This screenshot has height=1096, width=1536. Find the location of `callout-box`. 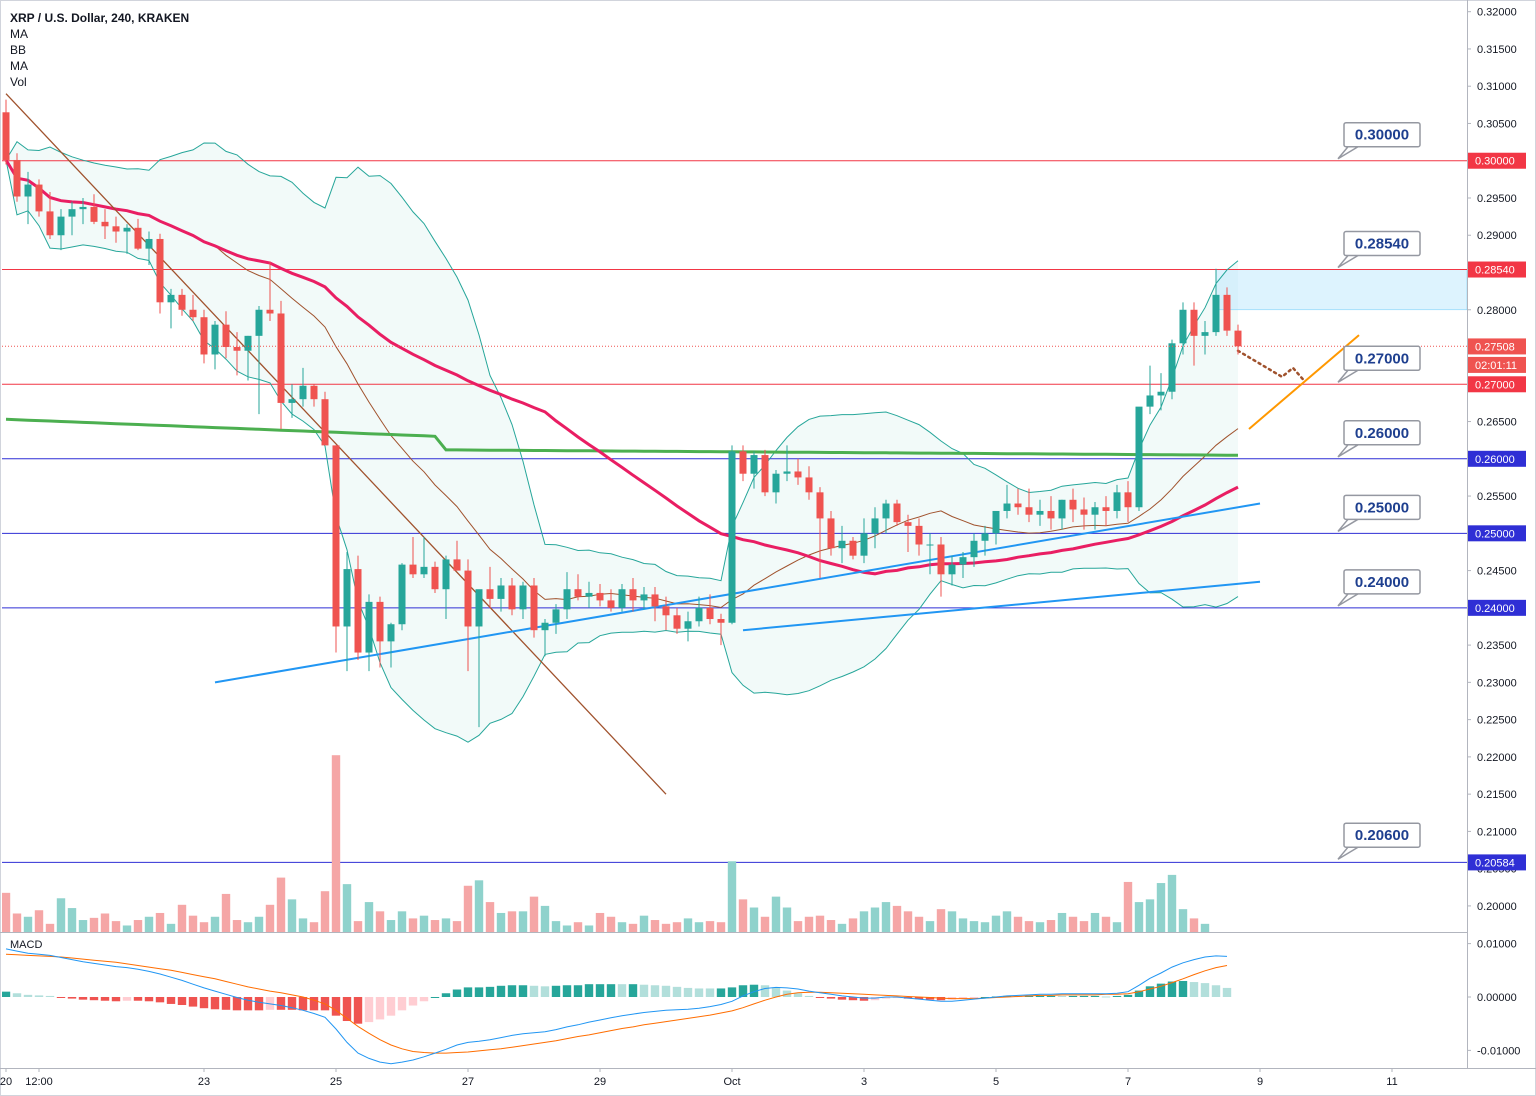

callout-box is located at coordinates (1382, 358).